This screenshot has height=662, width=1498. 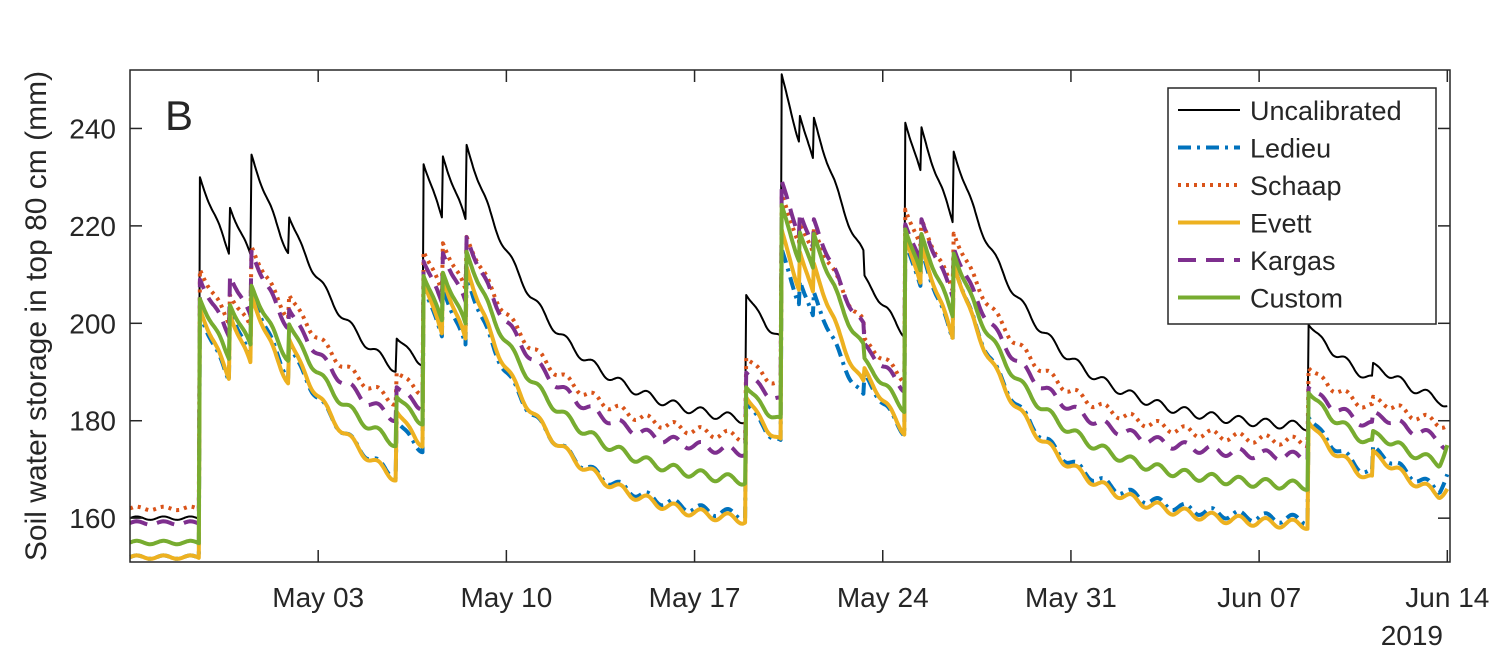 I want to click on x-tick-label: May 31, so click(x=1071, y=597).